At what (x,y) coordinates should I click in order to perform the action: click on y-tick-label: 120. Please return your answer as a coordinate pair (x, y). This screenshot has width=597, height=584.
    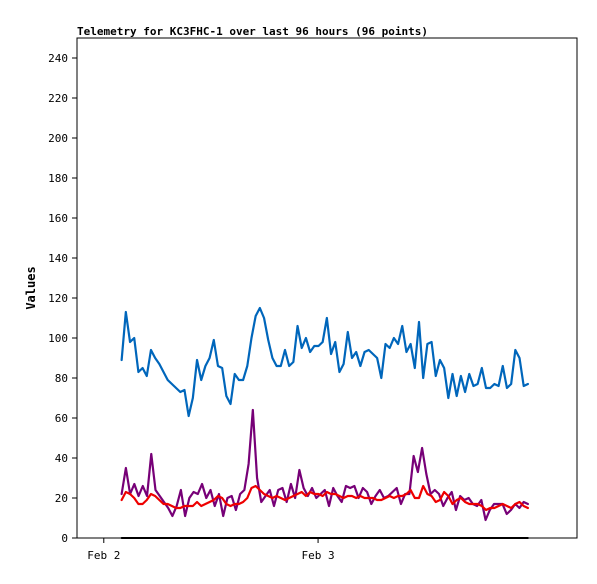
    Looking at the image, I should click on (58, 298).